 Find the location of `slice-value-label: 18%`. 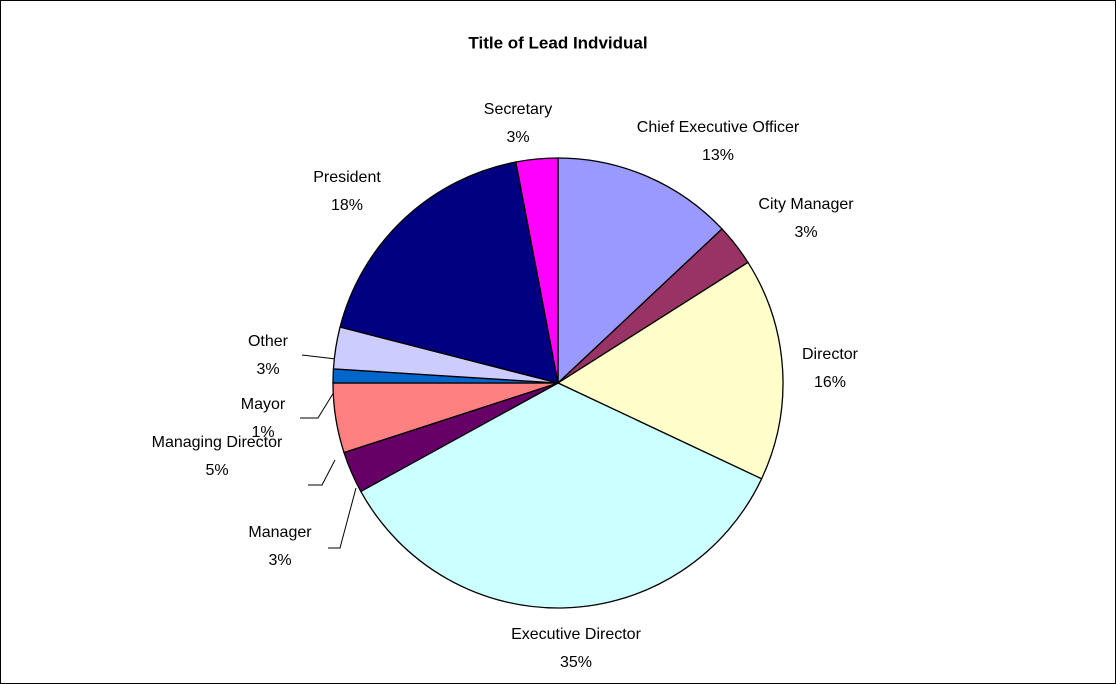

slice-value-label: 18% is located at coordinates (347, 205).